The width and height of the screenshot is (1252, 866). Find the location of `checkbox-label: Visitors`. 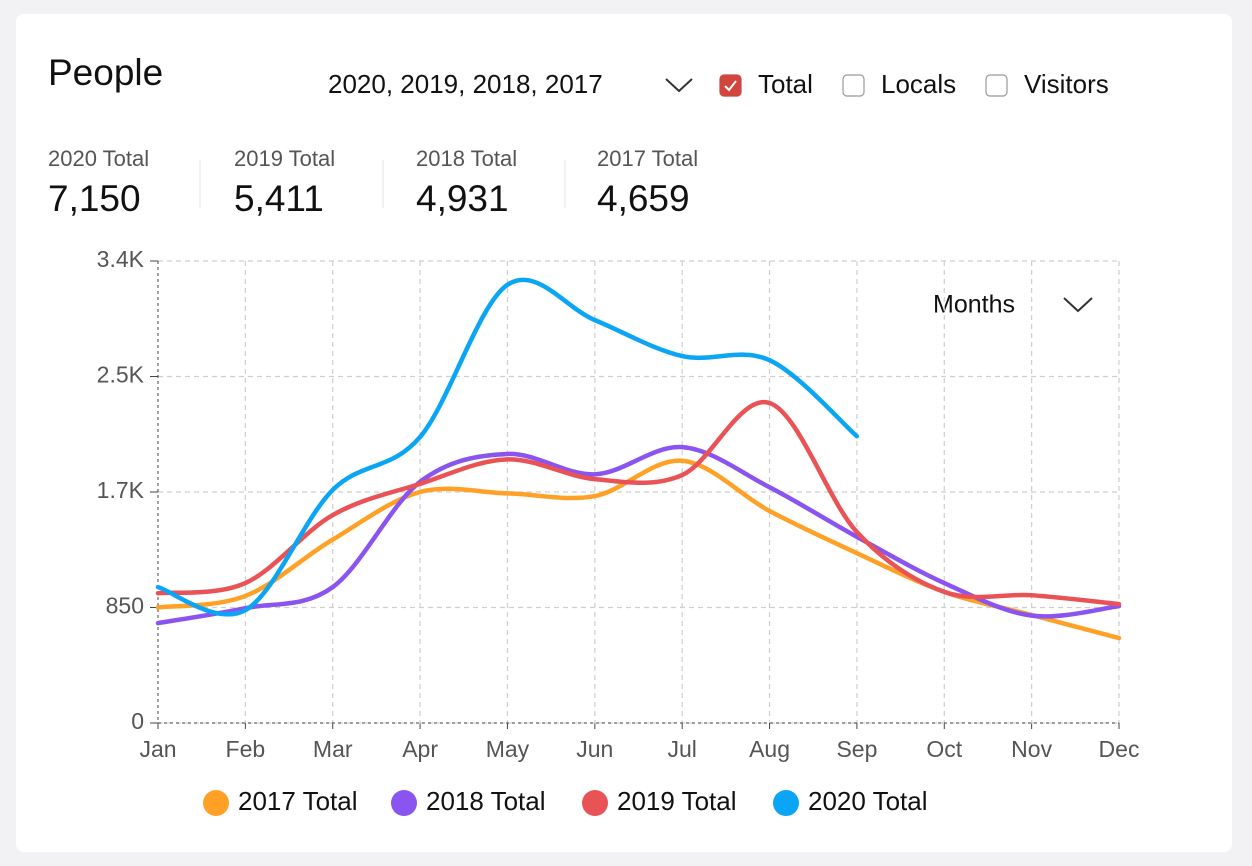

checkbox-label: Visitors is located at coordinates (1066, 84).